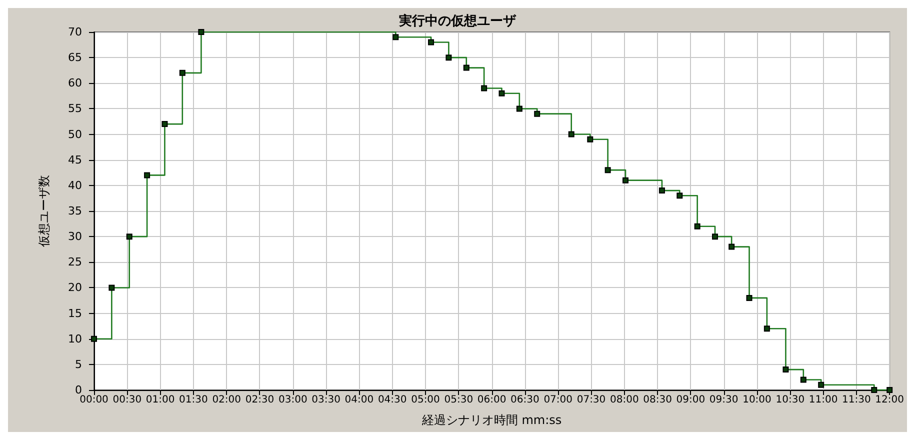 This screenshot has height=440, width=915. I want to click on x-tick-label: 11:30, so click(856, 400).